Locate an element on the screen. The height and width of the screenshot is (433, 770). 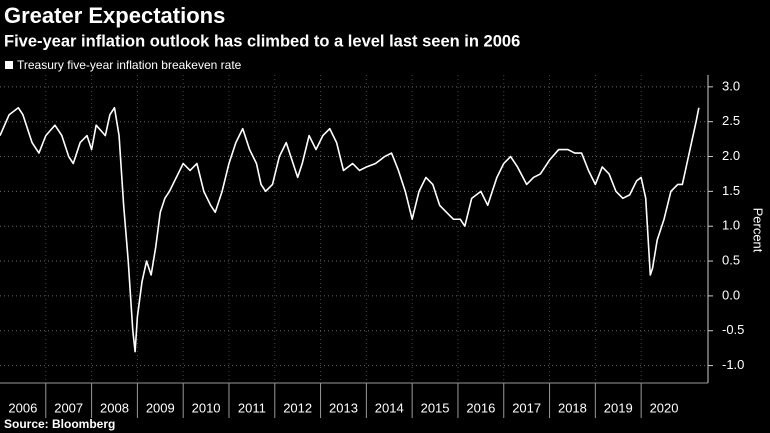
x-tick-label: 2011 is located at coordinates (252, 407).